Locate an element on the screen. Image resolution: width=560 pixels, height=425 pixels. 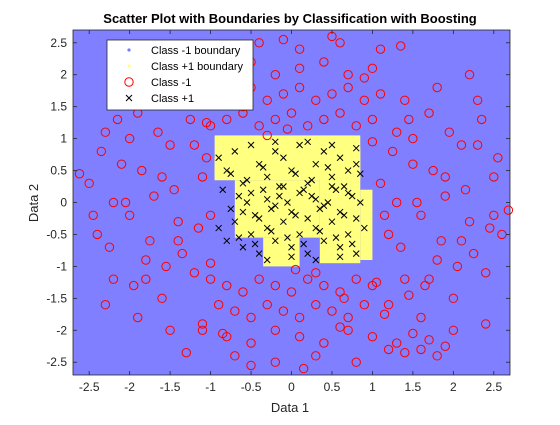
y-tick-label: -0.5 is located at coordinates (56, 234).